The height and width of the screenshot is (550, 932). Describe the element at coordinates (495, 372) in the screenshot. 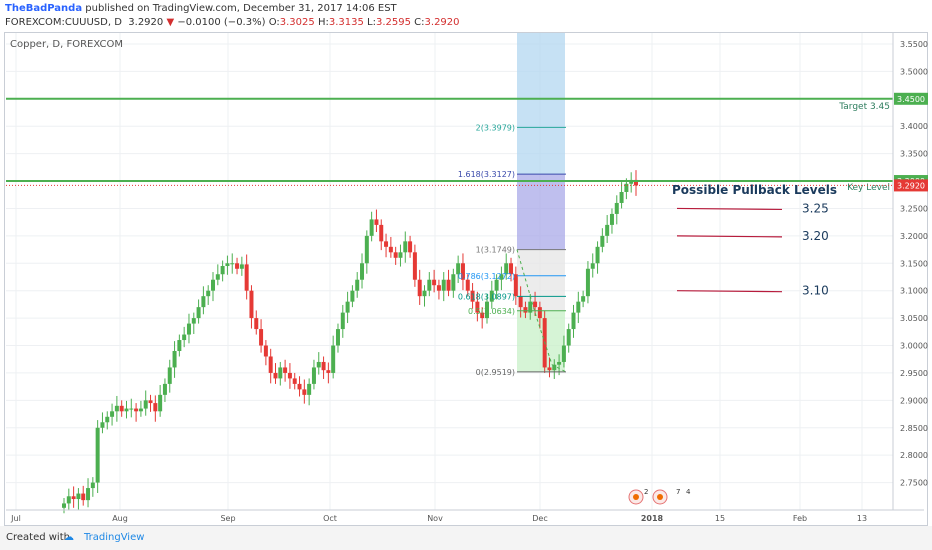

I see `fib-level-label: 0(2.9519)` at that location.